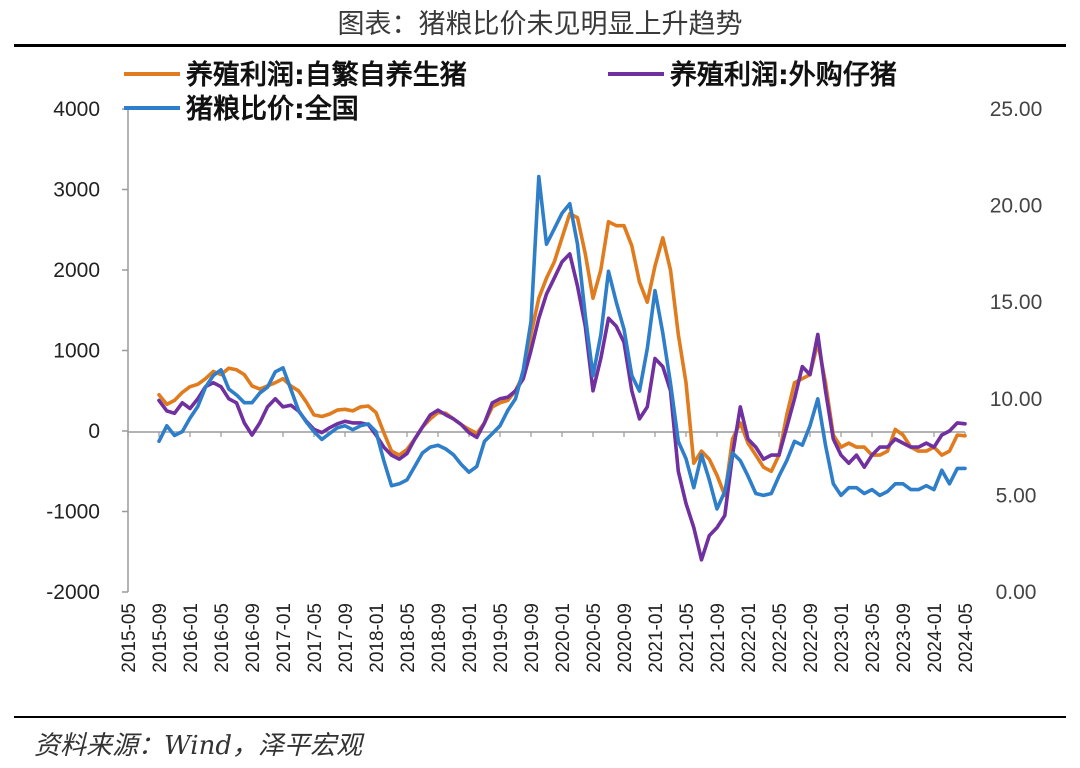 Image resolution: width=1080 pixels, height=768 pixels. I want to click on legend-label-2: 养殖利润:外购仔猪, so click(783, 75).